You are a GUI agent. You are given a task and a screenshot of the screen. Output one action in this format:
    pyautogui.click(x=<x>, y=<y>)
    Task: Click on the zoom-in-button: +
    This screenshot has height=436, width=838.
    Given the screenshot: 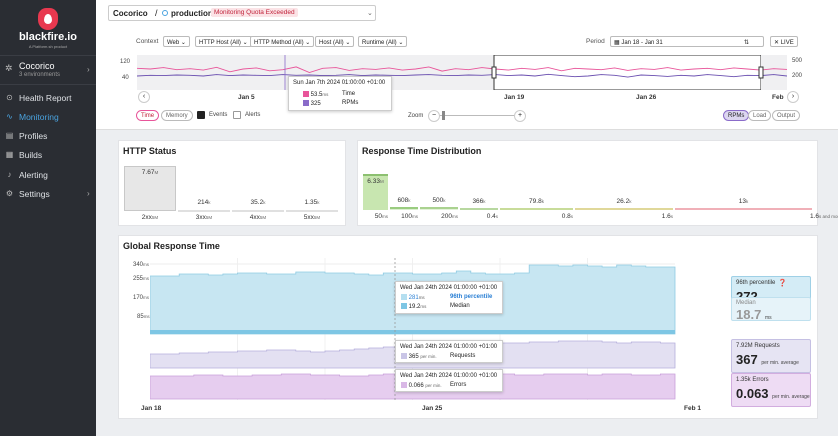 What is the action you would take?
    pyautogui.click(x=520, y=116)
    